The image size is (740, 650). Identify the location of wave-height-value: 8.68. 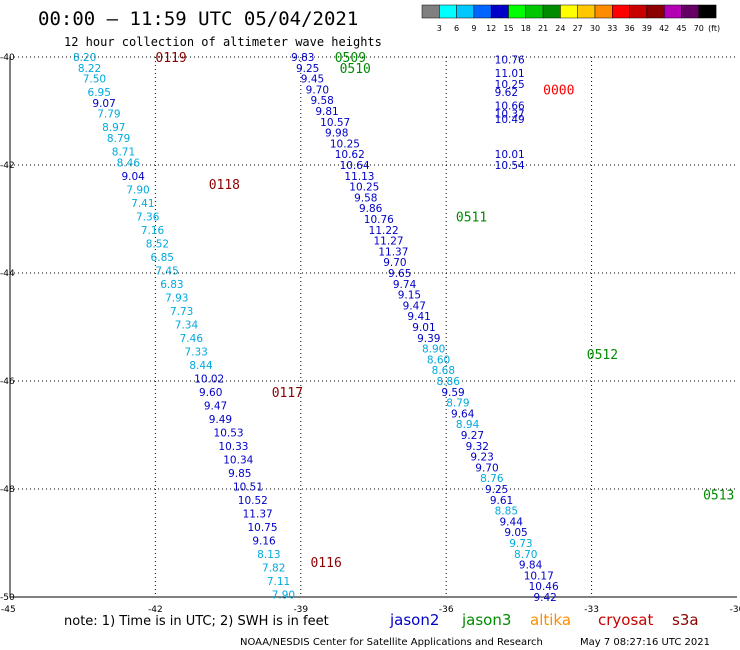
(443, 371).